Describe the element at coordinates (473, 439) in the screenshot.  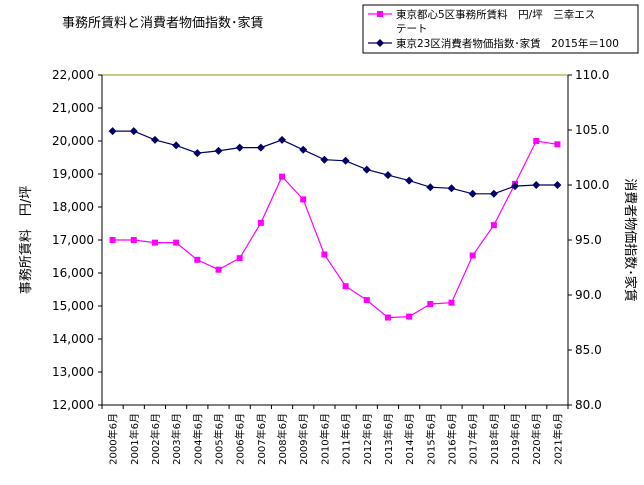
I see `x-tick-label: 2017年6月` at that location.